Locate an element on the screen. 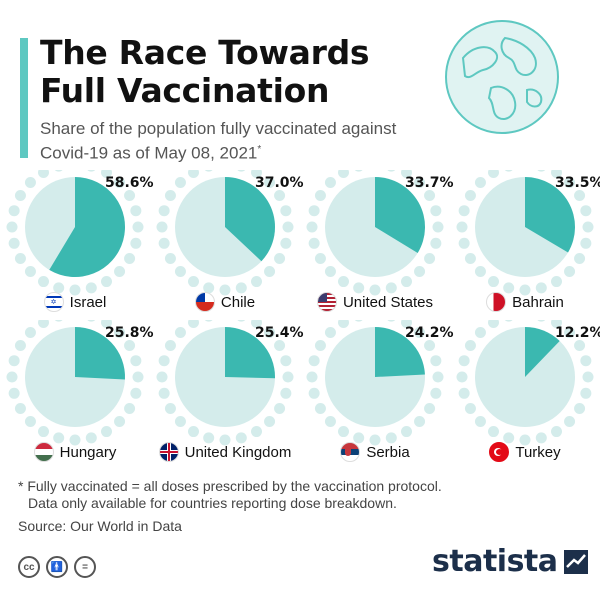 This screenshot has height=600, width=600. uk-flag-icon is located at coordinates (168, 452).